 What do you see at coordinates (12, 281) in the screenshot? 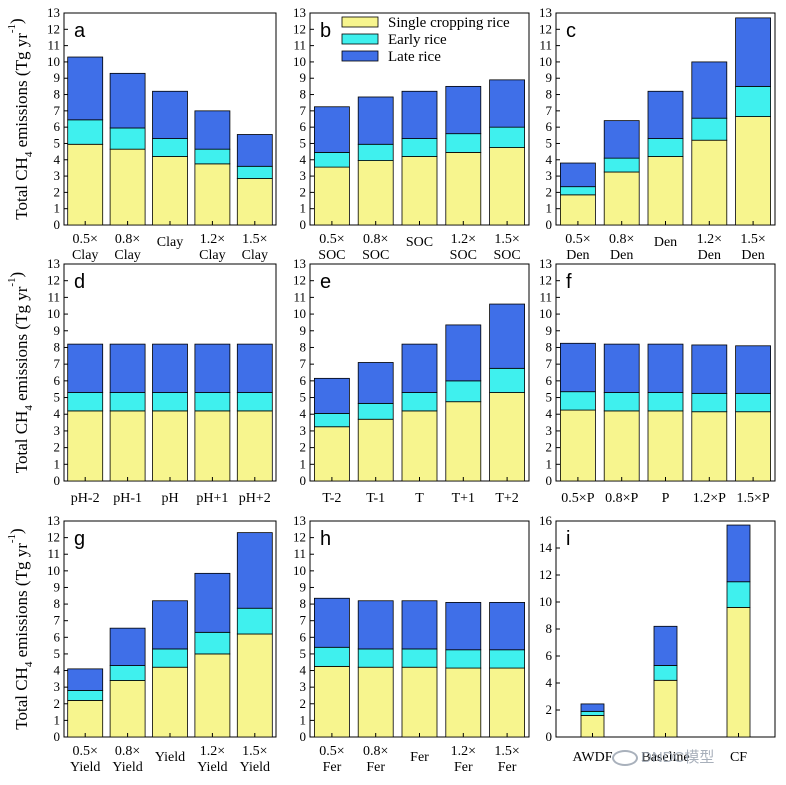
I see `y-axis-label-sup: -1` at bounding box center [12, 281].